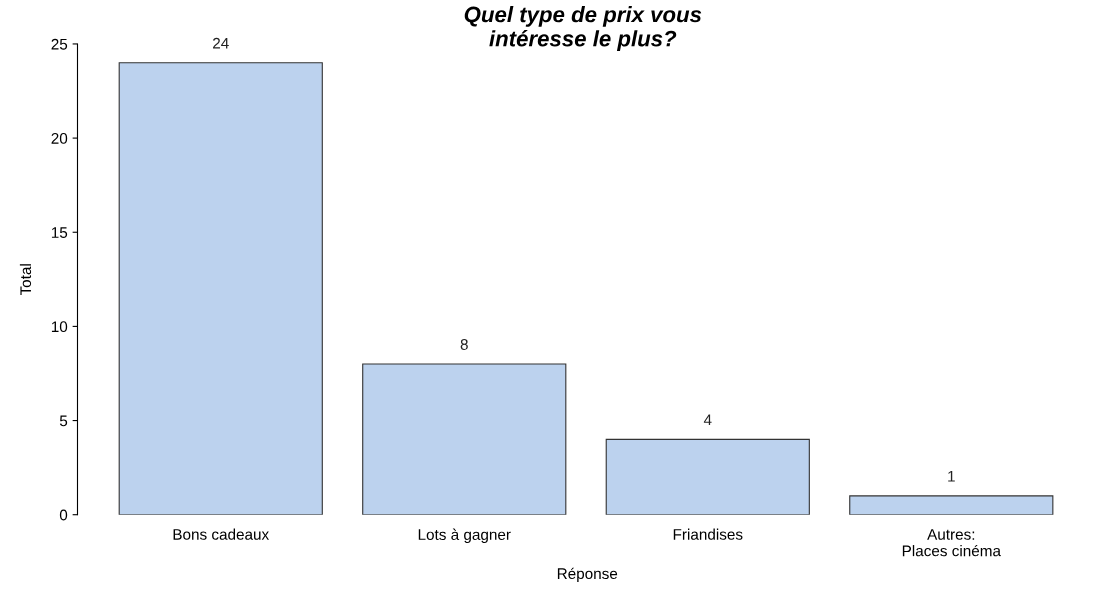 This screenshot has height=602, width=1108. I want to click on x-tick-label: Bons cadeaux, so click(221, 534).